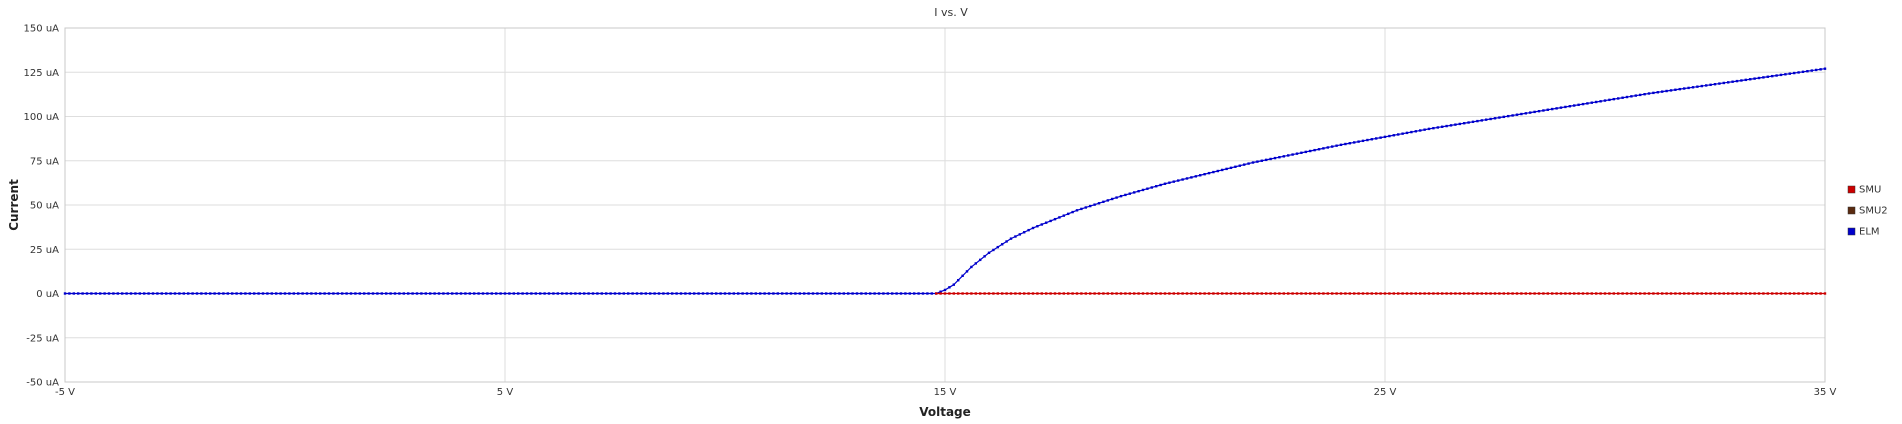 The height and width of the screenshot is (424, 1902). What do you see at coordinates (42, 117) in the screenshot?
I see `y-tick-label: 100 uA` at bounding box center [42, 117].